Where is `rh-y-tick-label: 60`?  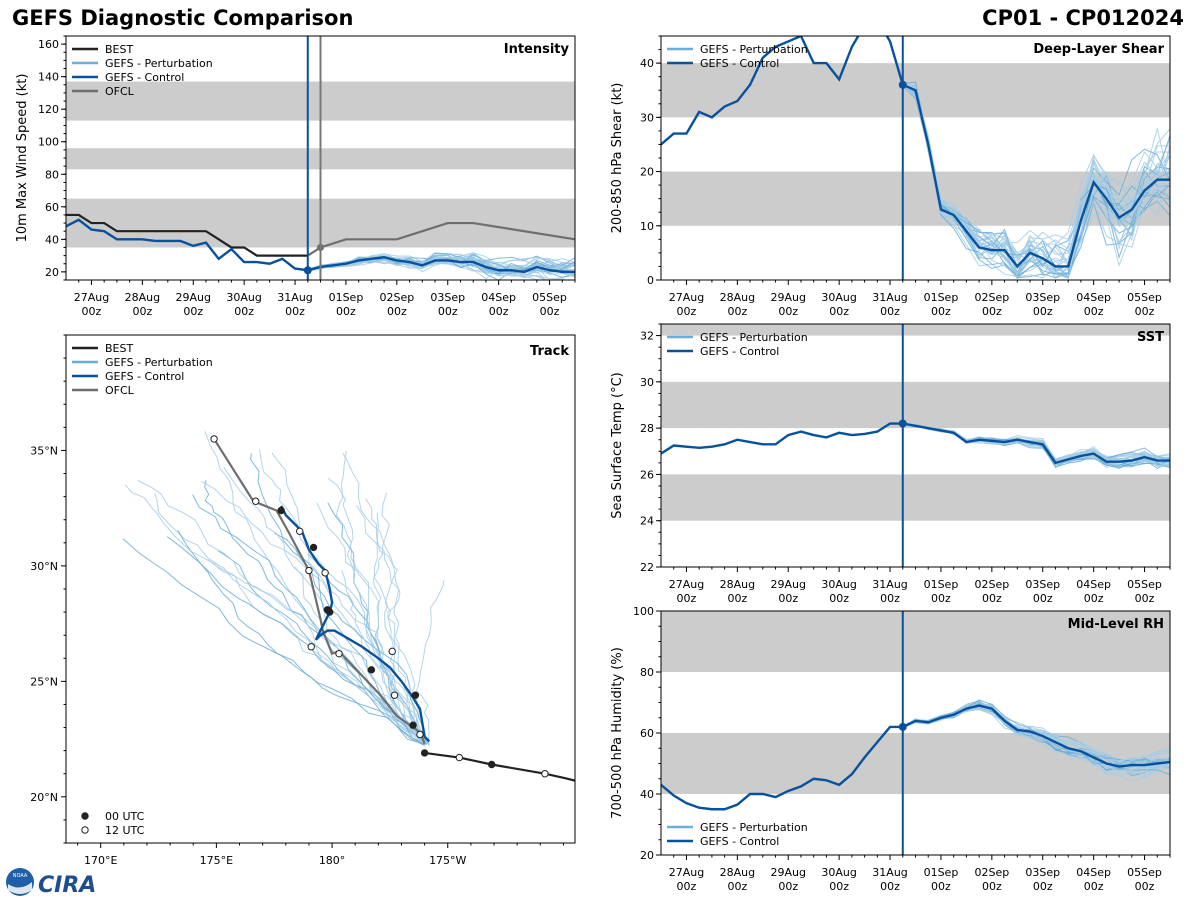
rh-y-tick-label: 60 is located at coordinates (647, 733).